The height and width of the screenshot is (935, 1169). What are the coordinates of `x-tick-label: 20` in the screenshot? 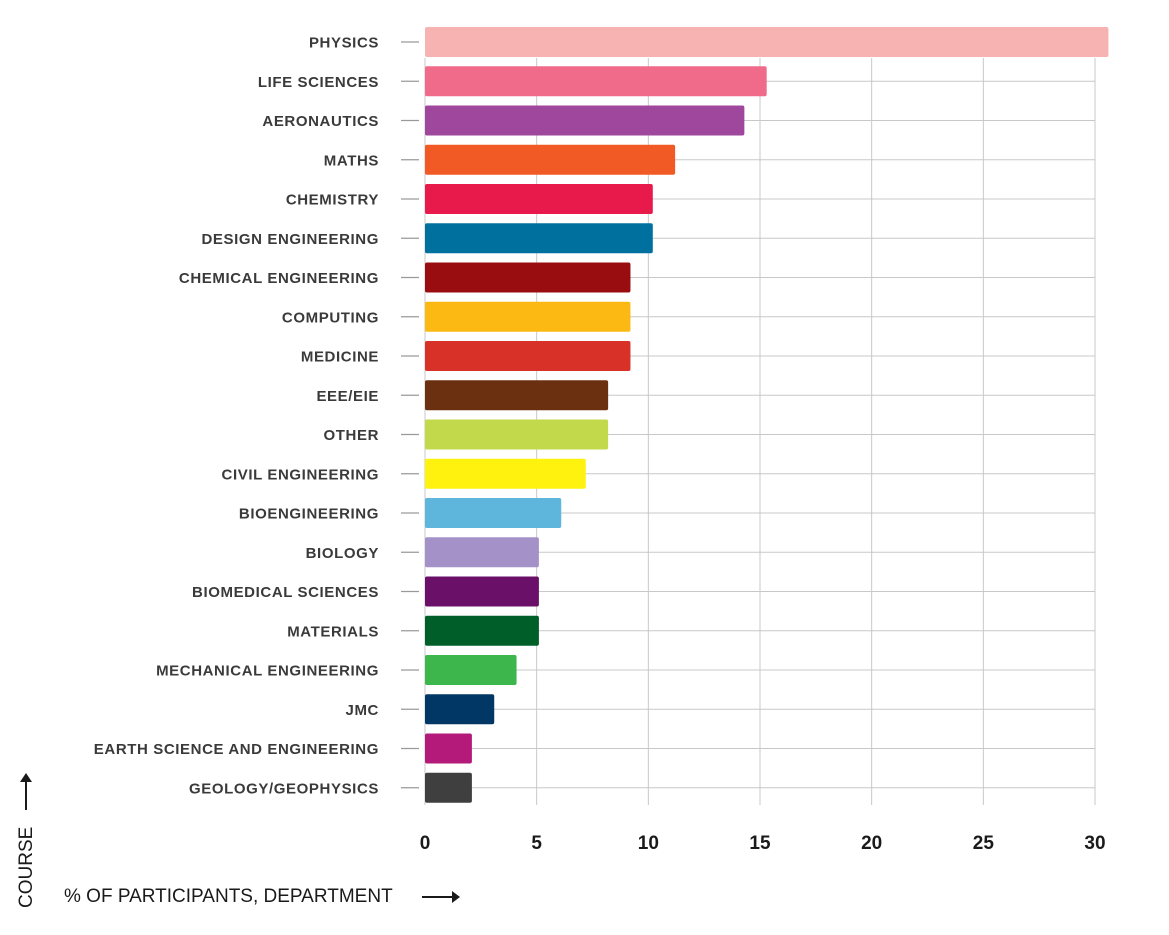 It's located at (871, 843).